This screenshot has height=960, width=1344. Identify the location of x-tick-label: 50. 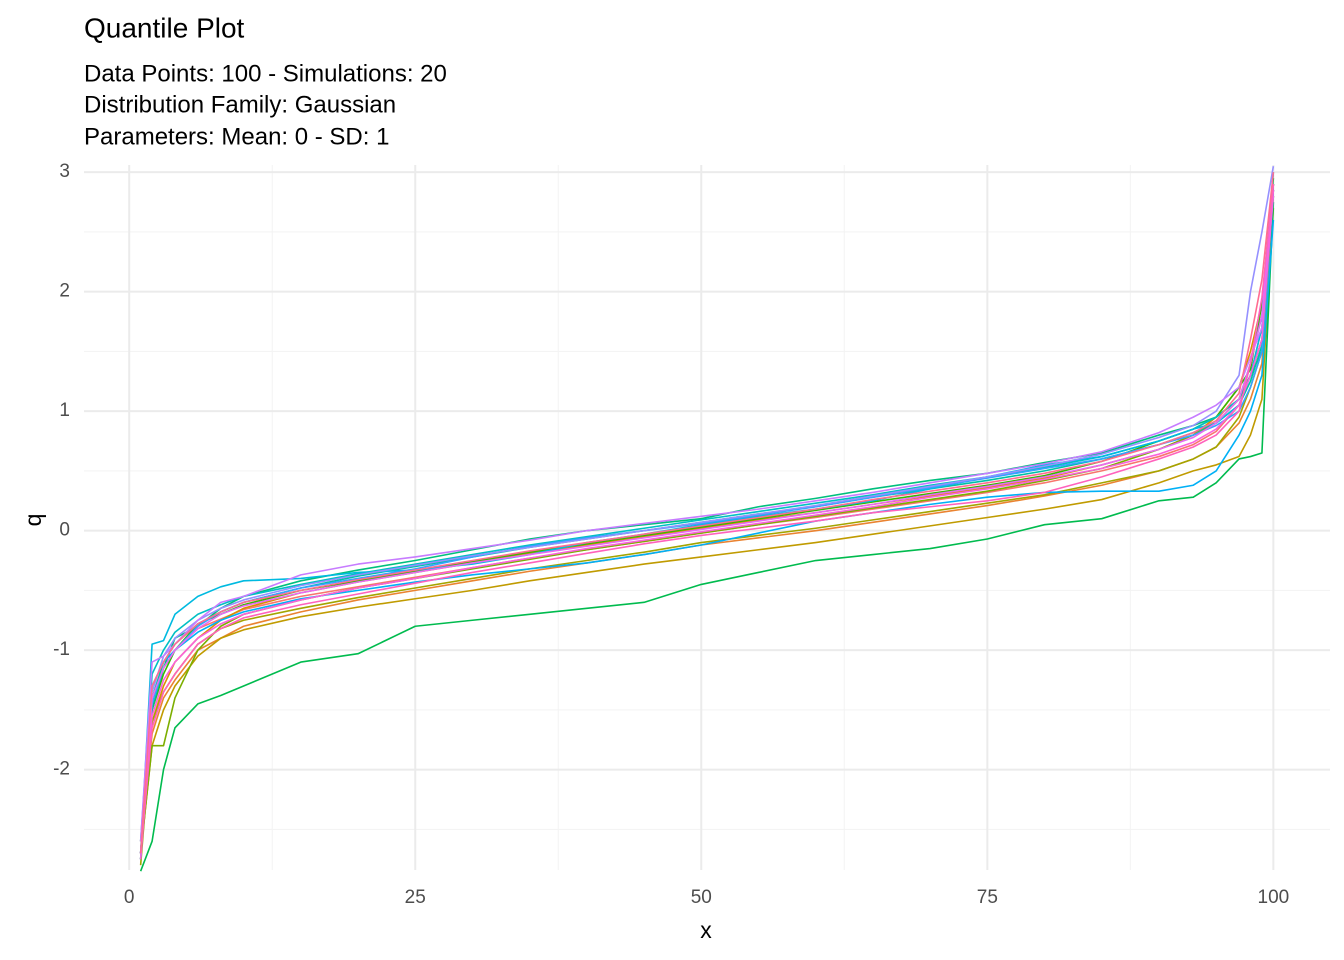
(701, 897).